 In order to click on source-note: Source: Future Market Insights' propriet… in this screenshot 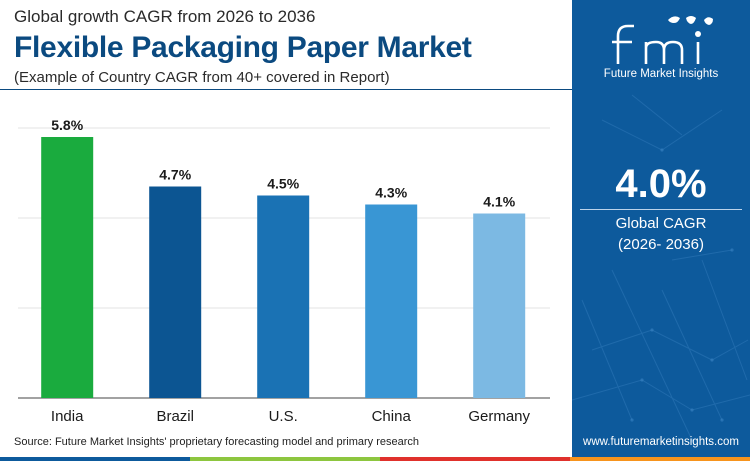, I will do `click(216, 442)`.